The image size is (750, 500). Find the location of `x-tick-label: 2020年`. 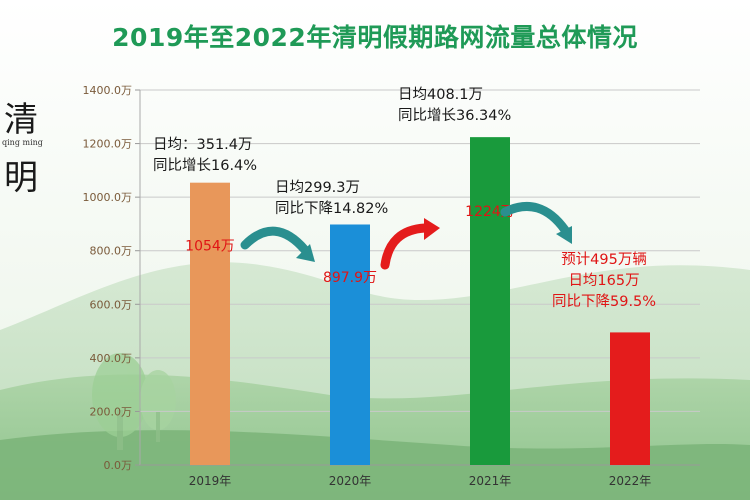

x-tick-label: 2020年 is located at coordinates (350, 481).